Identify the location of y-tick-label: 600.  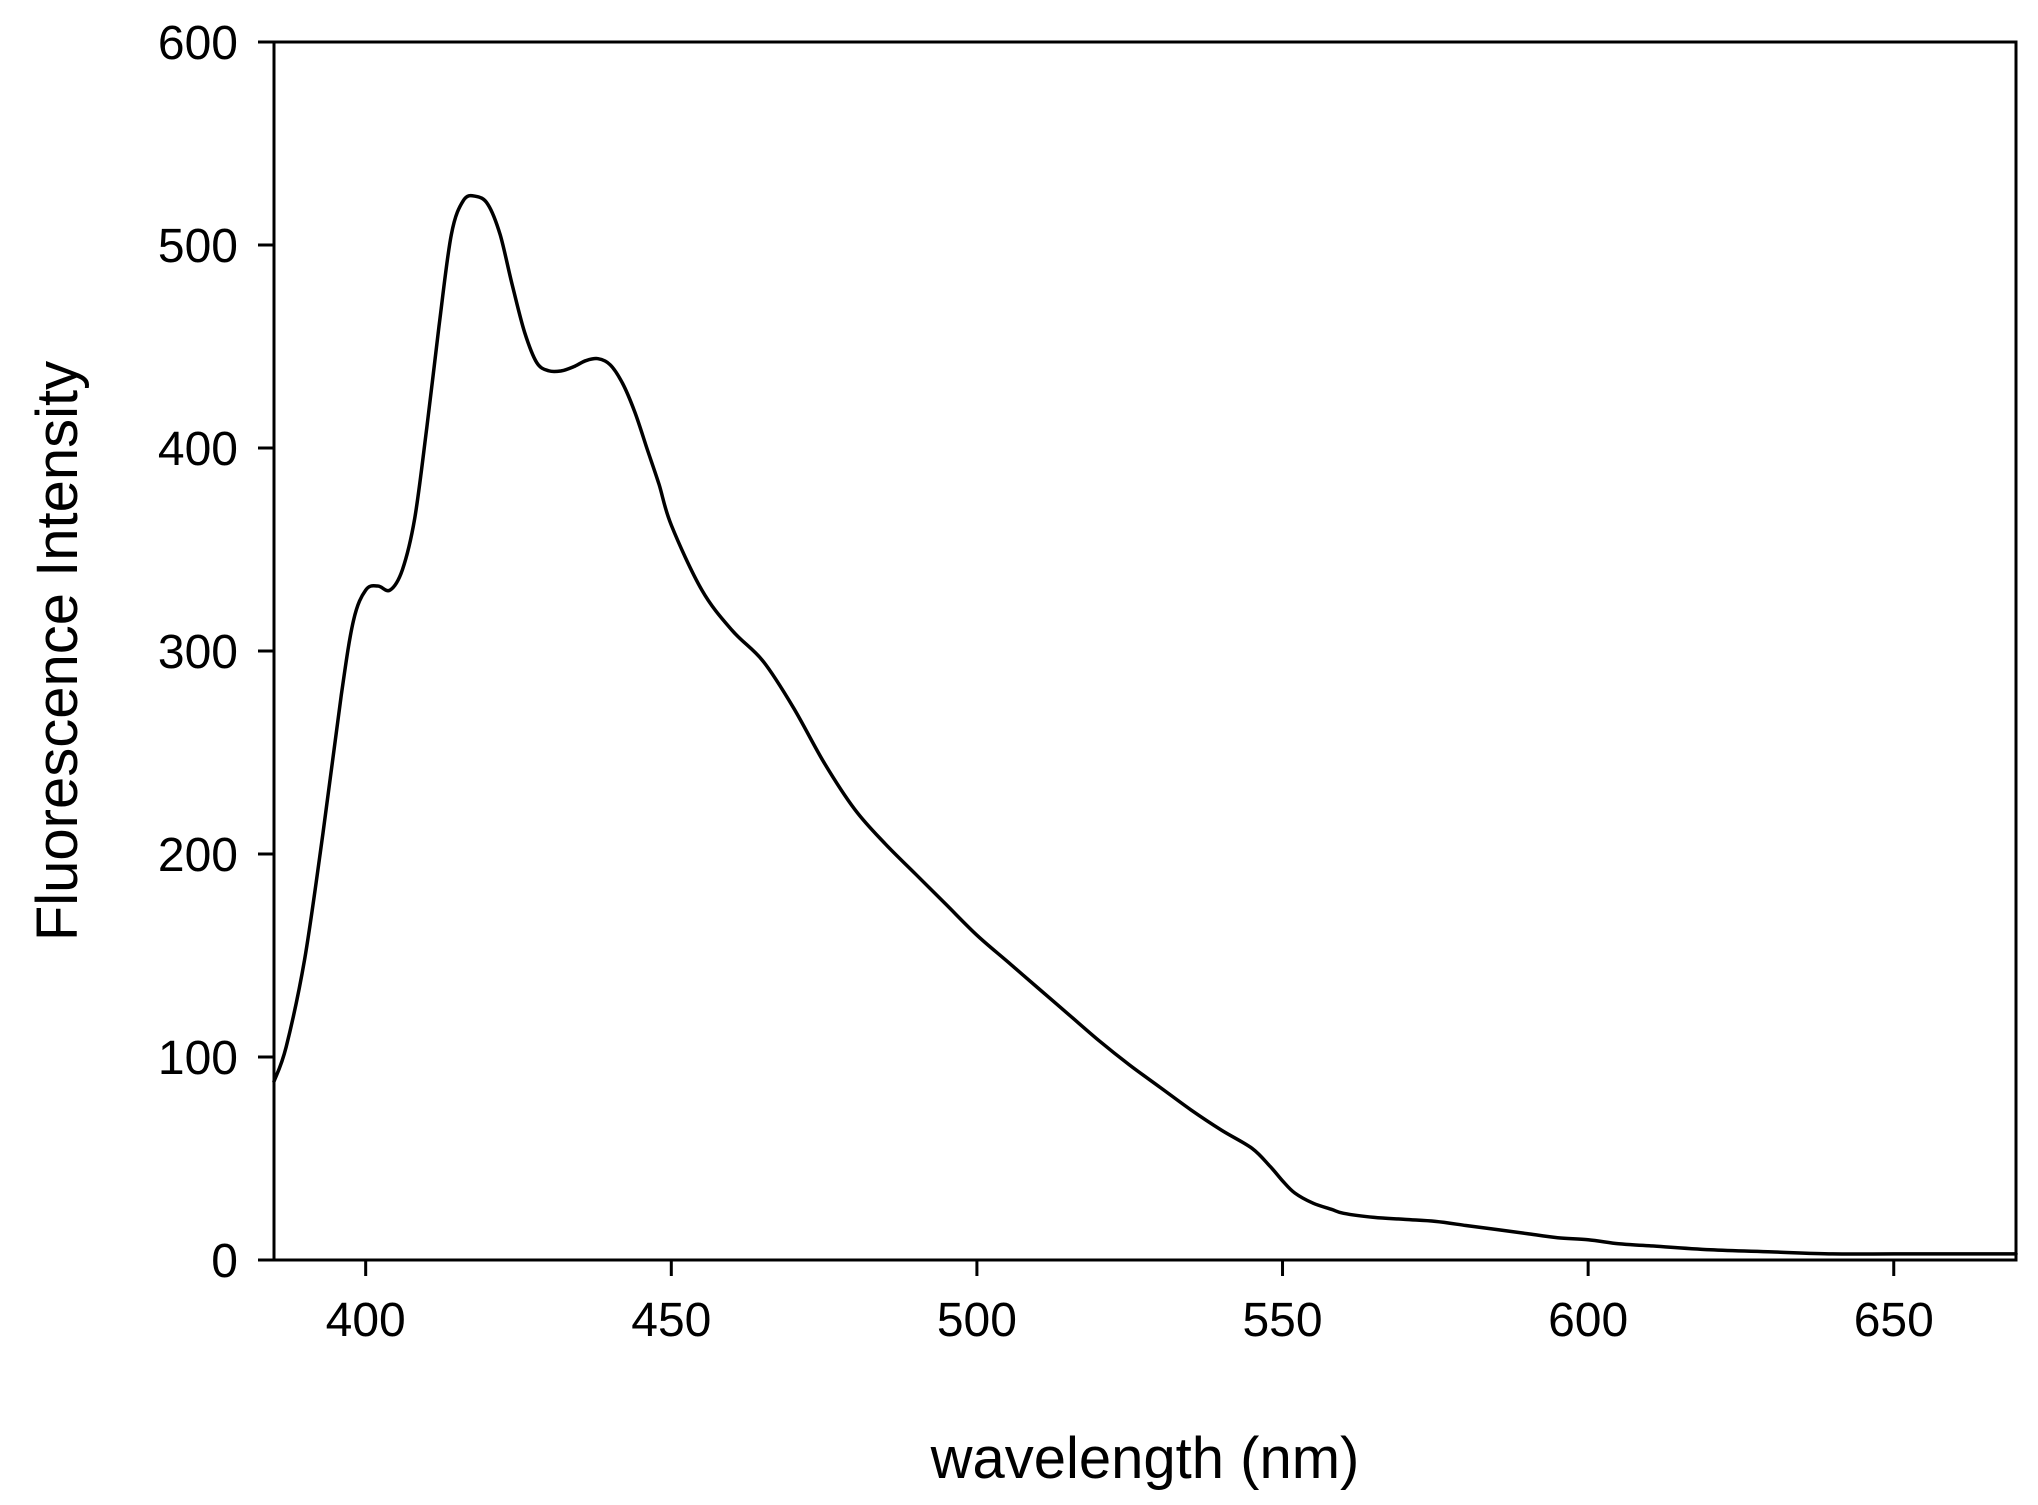
(198, 43).